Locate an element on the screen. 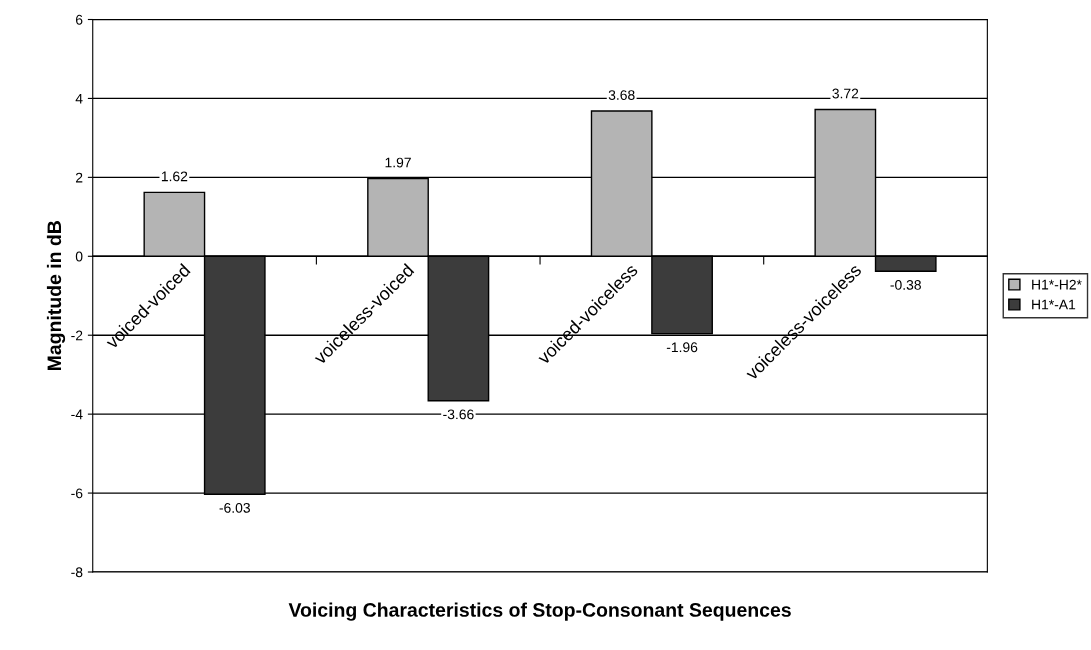 Image resolution: width=1091 pixels, height=650 pixels. data-label: 1.97 is located at coordinates (398, 162).